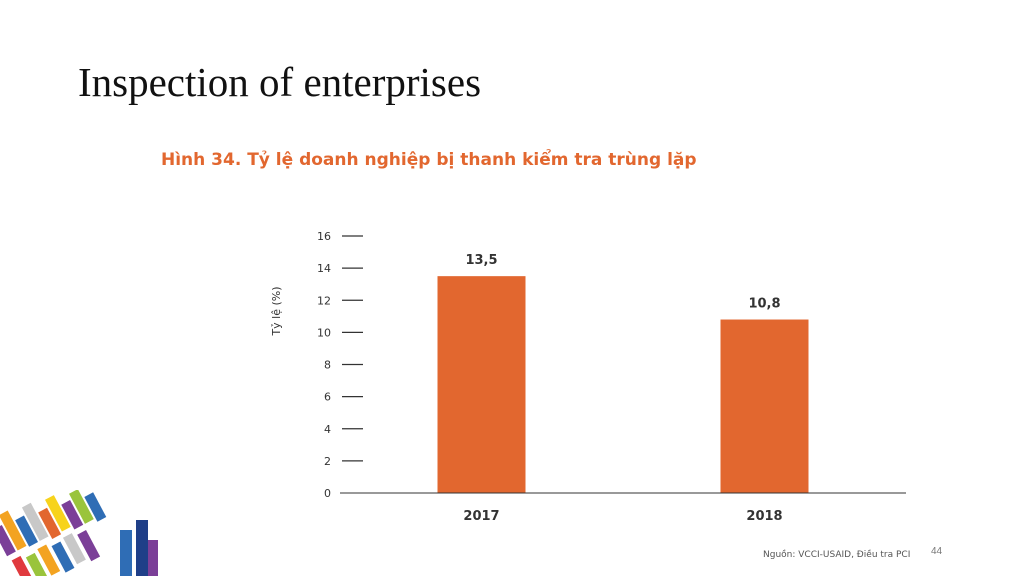 This screenshot has width=1024, height=576. What do you see at coordinates (79, 533) in the screenshot?
I see `decorative-logo-icon` at bounding box center [79, 533].